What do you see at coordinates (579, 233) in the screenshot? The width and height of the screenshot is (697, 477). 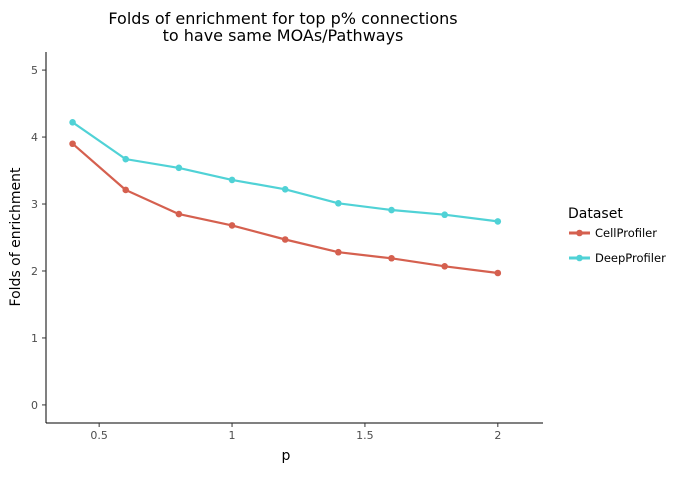 I see `legend-key-point-cellprofiler` at bounding box center [579, 233].